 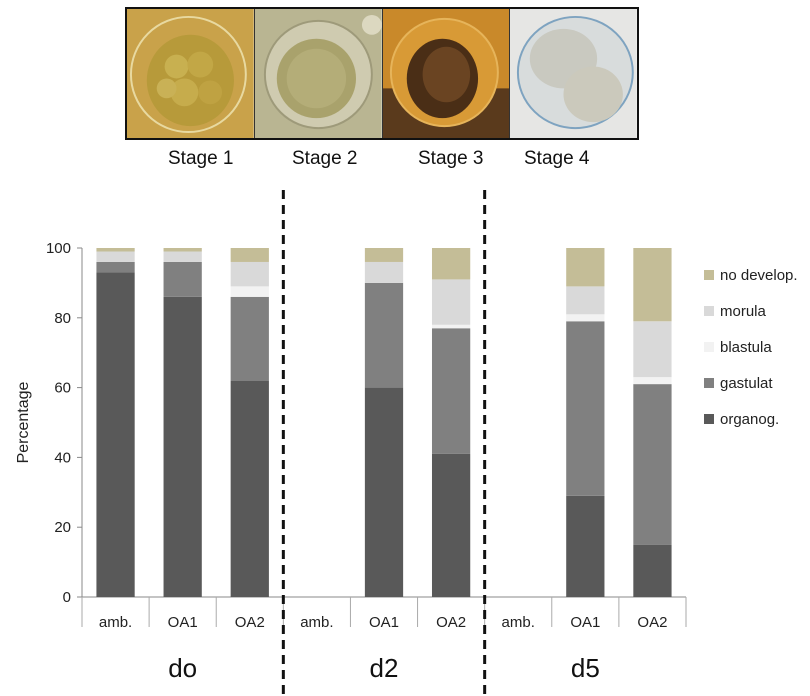 What do you see at coordinates (746, 347) in the screenshot?
I see `legend-label: blastula` at bounding box center [746, 347].